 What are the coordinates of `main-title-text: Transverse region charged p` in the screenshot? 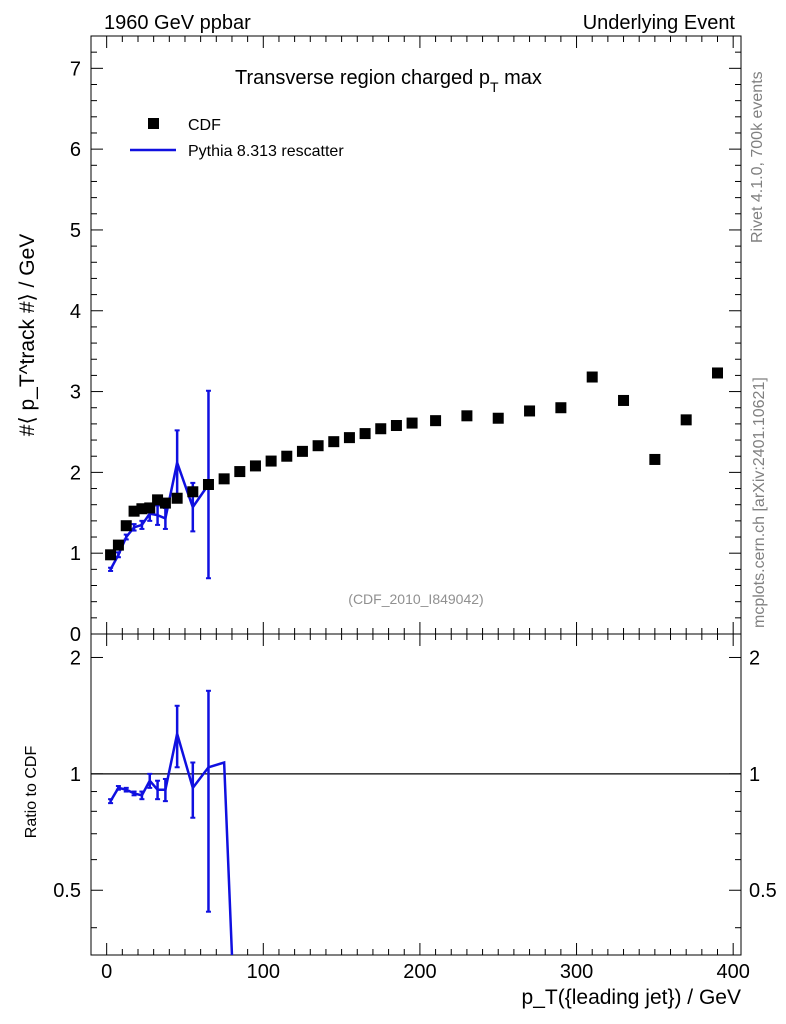 It's located at (362, 78).